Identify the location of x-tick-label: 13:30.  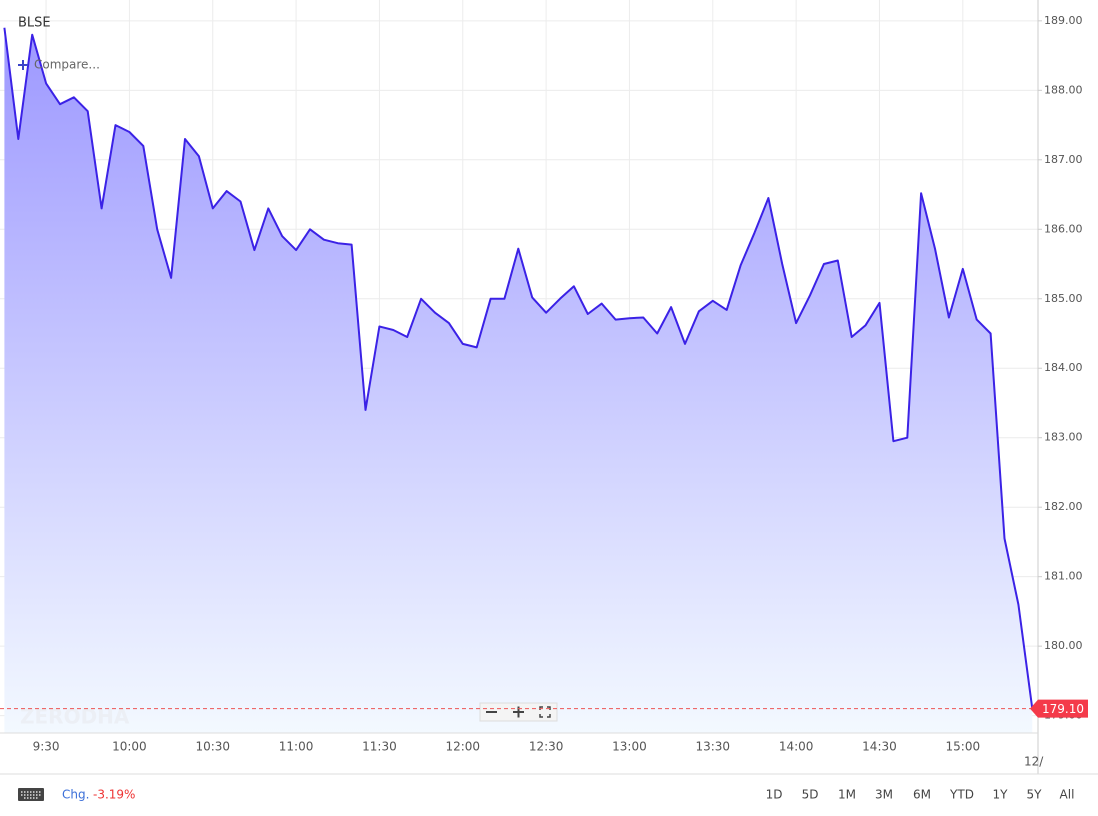
(712, 747).